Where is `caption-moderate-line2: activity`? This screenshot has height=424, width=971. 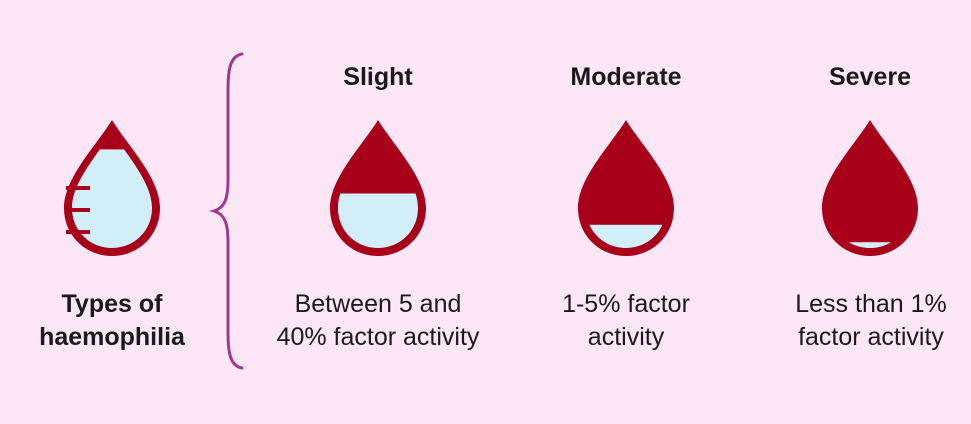
caption-moderate-line2: activity is located at coordinates (626, 337).